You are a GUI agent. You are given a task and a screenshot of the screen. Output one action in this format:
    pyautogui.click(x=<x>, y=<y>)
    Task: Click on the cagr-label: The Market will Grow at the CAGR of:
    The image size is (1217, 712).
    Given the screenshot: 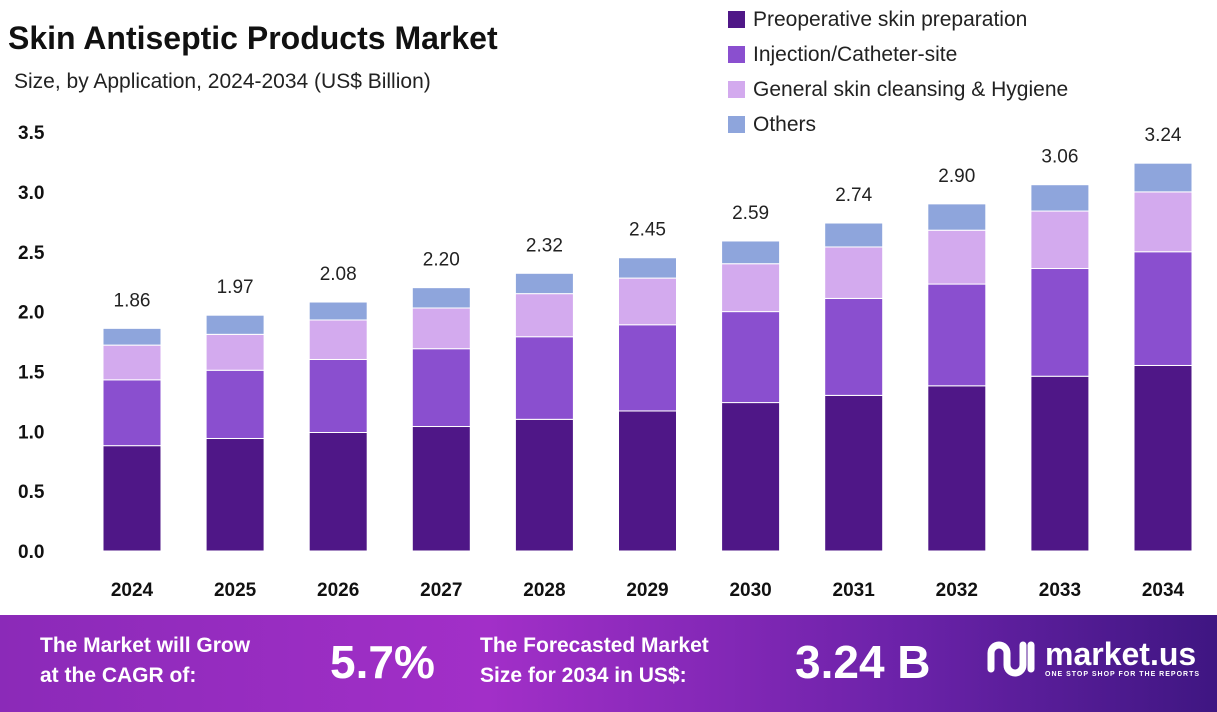 What is the action you would take?
    pyautogui.click(x=145, y=661)
    